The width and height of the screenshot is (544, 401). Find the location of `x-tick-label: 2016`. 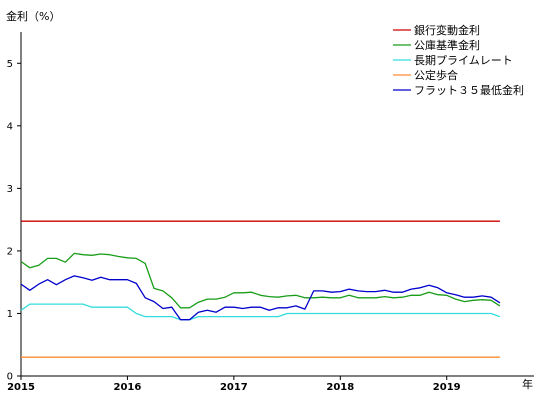

x-tick-label: 2016 is located at coordinates (128, 387).